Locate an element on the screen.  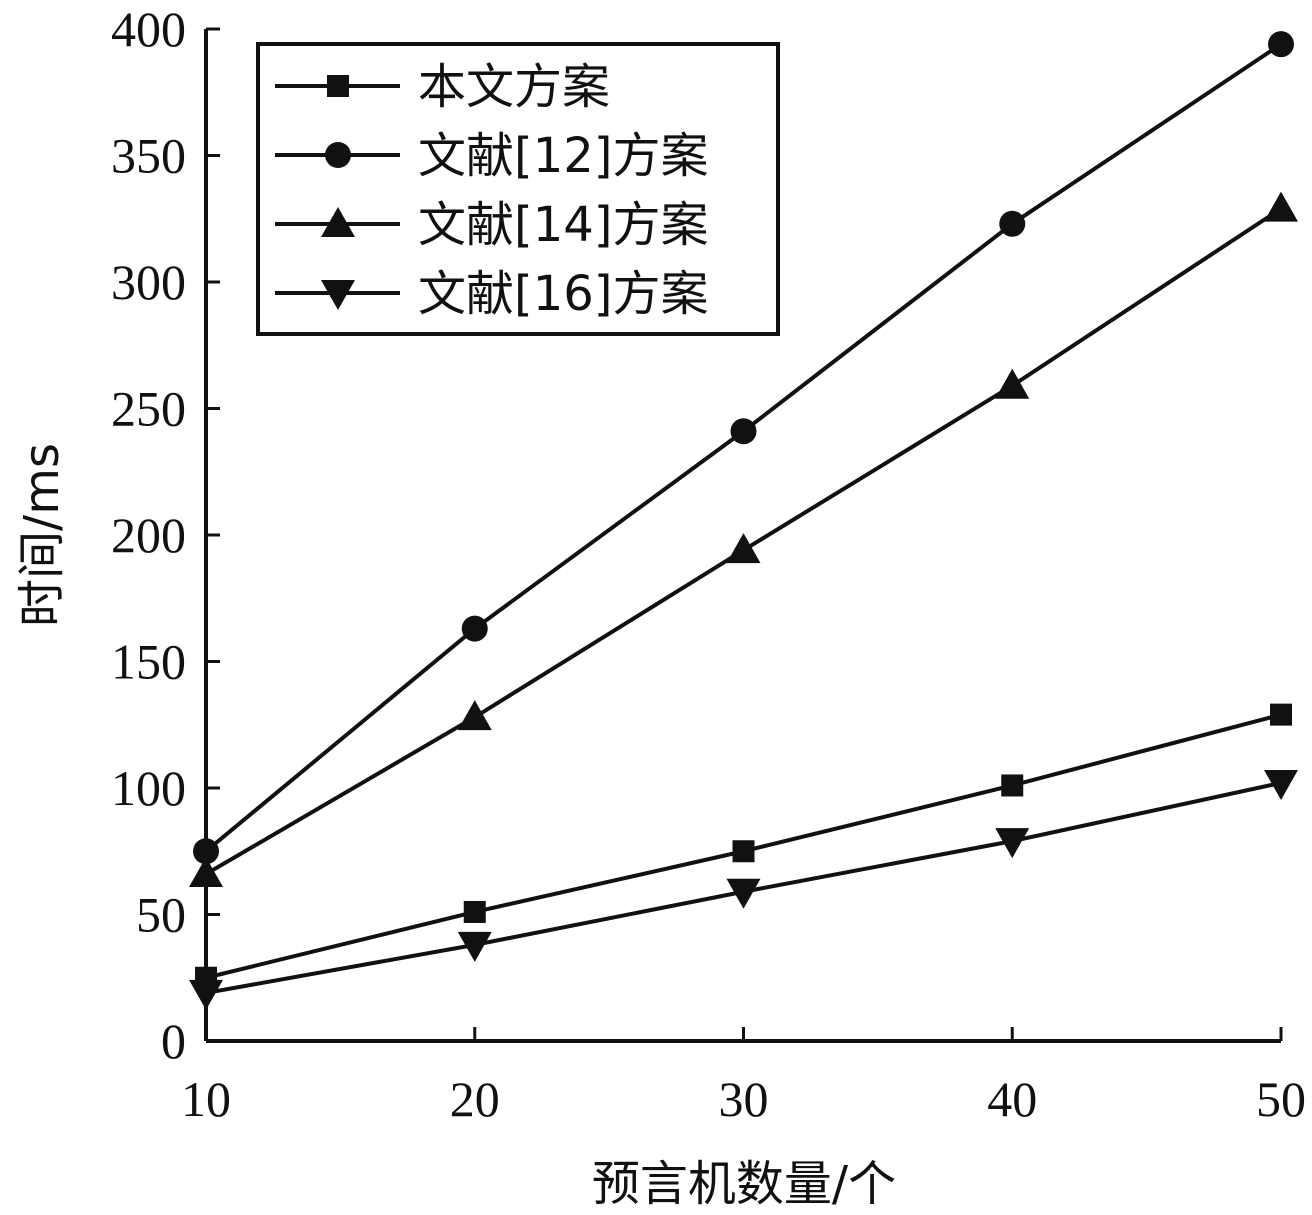
y-tick-label: 250 is located at coordinates (148, 409).